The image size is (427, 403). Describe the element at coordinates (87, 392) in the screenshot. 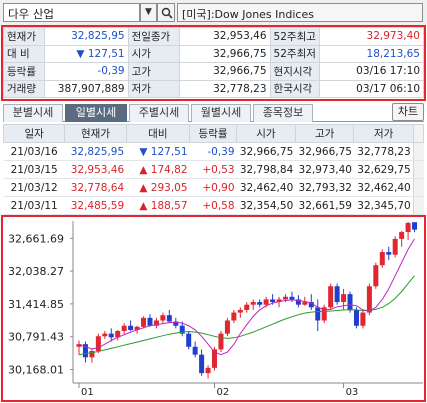

I see `x-tick-label: 01` at that location.